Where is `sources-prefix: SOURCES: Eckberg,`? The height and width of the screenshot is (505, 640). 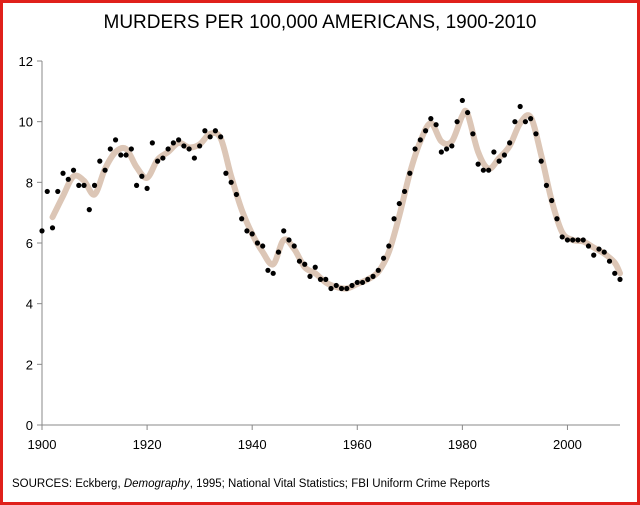
sources-prefix: SOURCES: Eckberg, is located at coordinates (68, 484).